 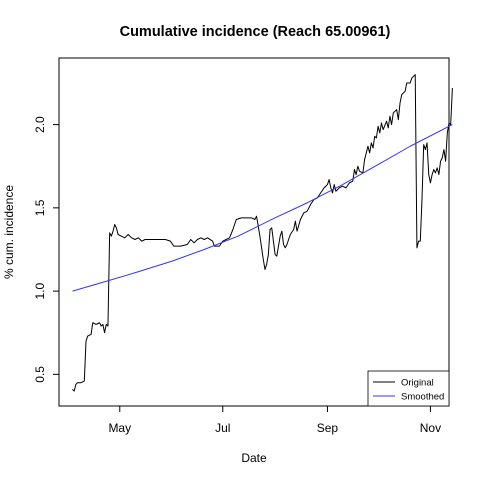 What do you see at coordinates (40, 124) in the screenshot?
I see `y-tick-label: 2.0` at bounding box center [40, 124].